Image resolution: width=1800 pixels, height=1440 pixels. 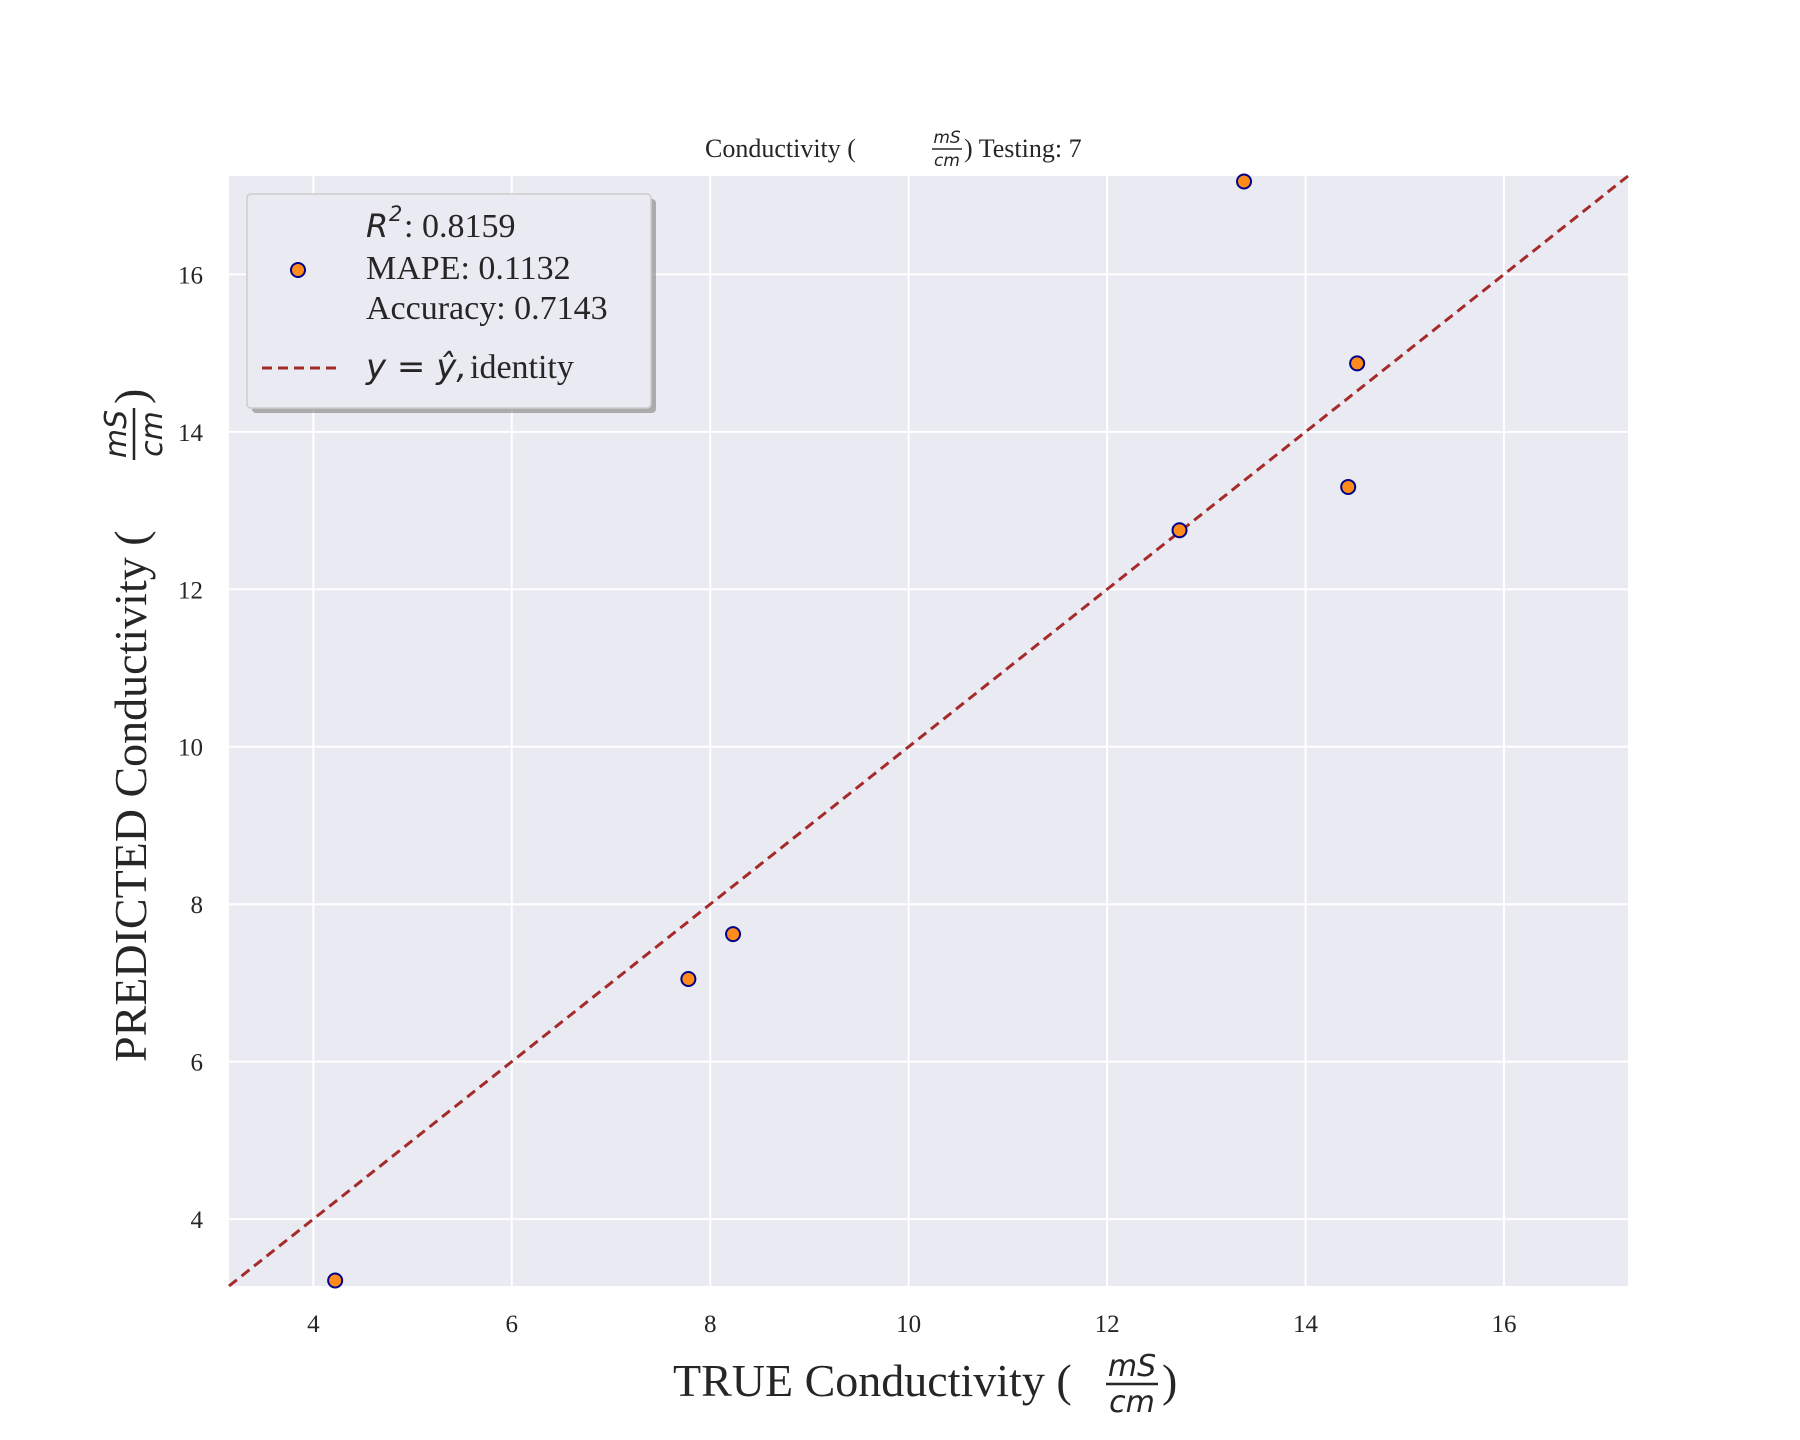 What do you see at coordinates (1023, 148) in the screenshot?
I see `chart-title-suffix: ) Testing: 7` at bounding box center [1023, 148].